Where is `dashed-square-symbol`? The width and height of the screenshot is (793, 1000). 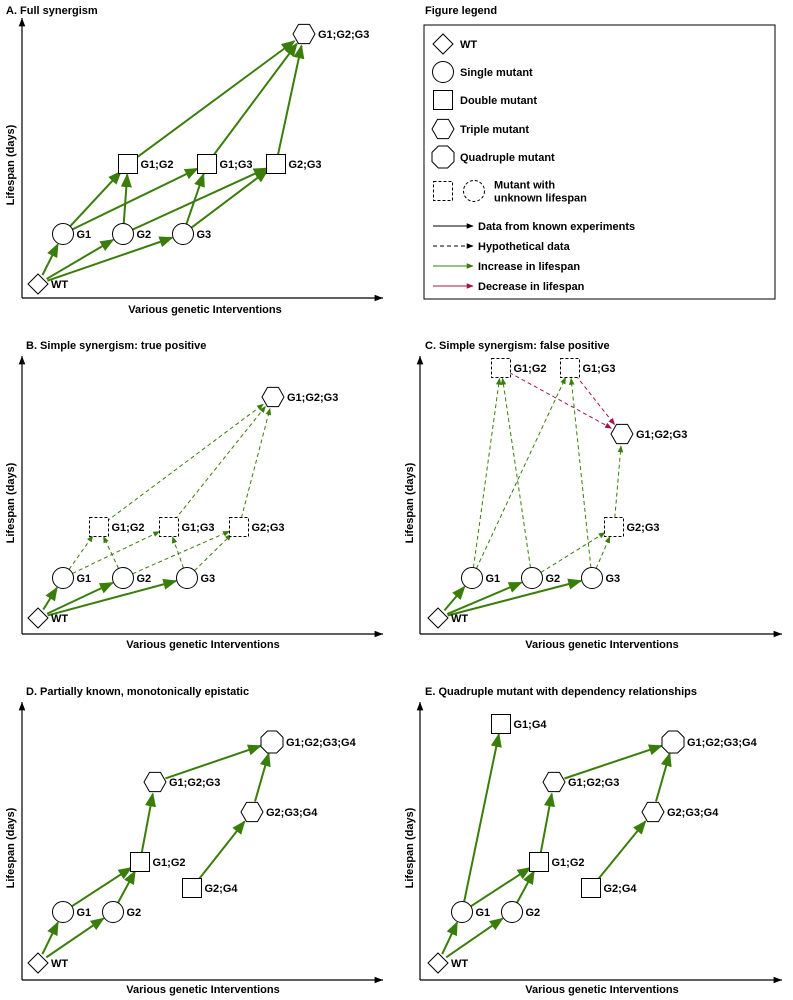 dashed-square-symbol is located at coordinates (443, 191).